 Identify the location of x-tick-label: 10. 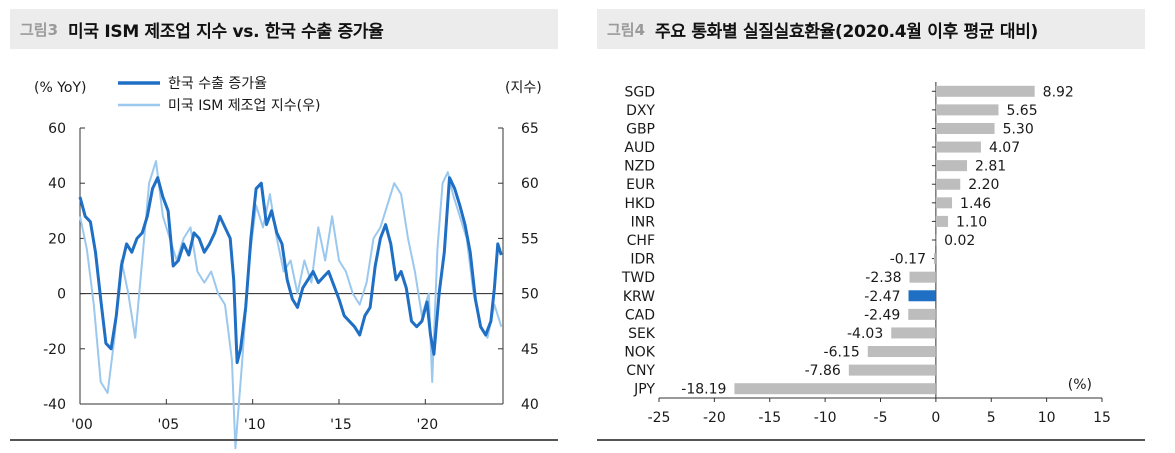
(1047, 418).